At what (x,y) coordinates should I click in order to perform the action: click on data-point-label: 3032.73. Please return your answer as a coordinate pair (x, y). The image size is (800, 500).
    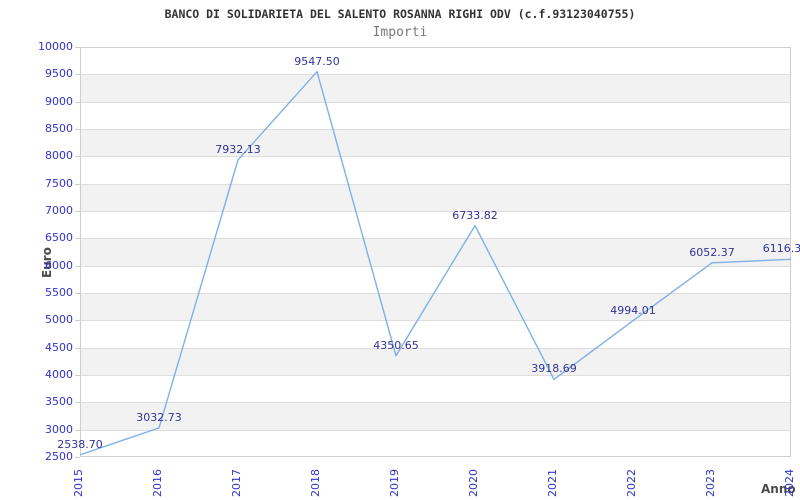
    Looking at the image, I should click on (159, 417).